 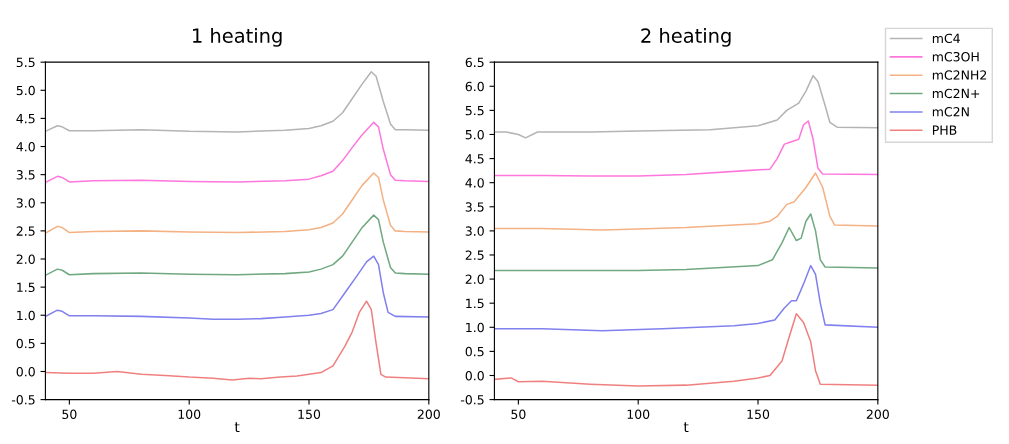 What do you see at coordinates (686, 37) in the screenshot?
I see `chart-title: 2 heating` at bounding box center [686, 37].